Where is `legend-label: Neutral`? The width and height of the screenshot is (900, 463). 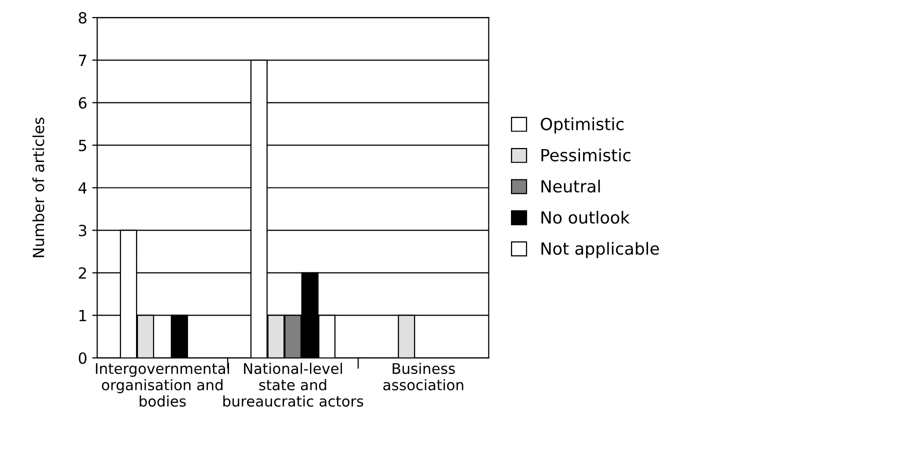 legend-label: Neutral is located at coordinates (571, 186).